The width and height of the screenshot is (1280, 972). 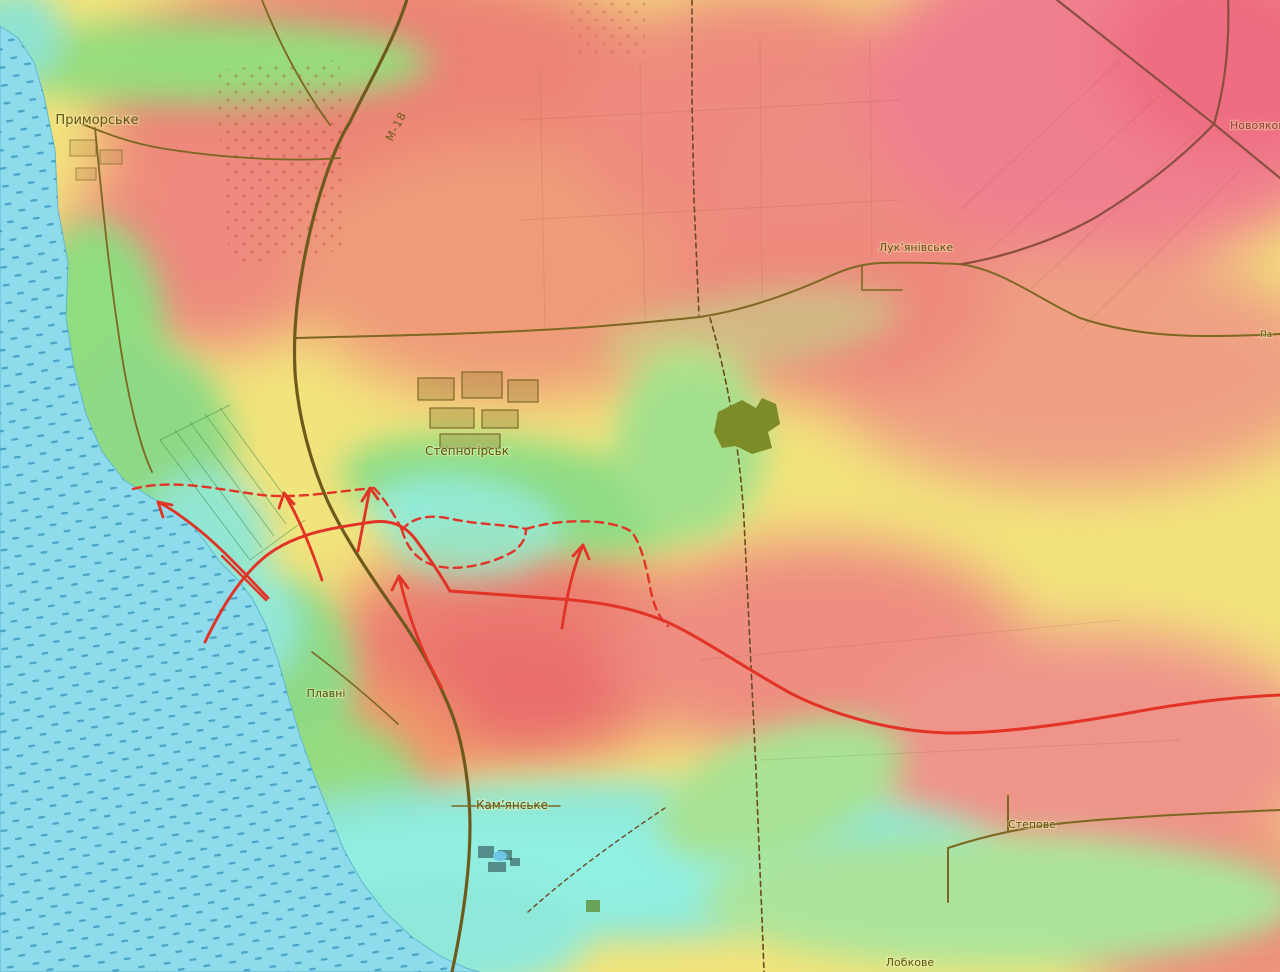 I want to click on orchard-area-small, so click(x=607, y=30).